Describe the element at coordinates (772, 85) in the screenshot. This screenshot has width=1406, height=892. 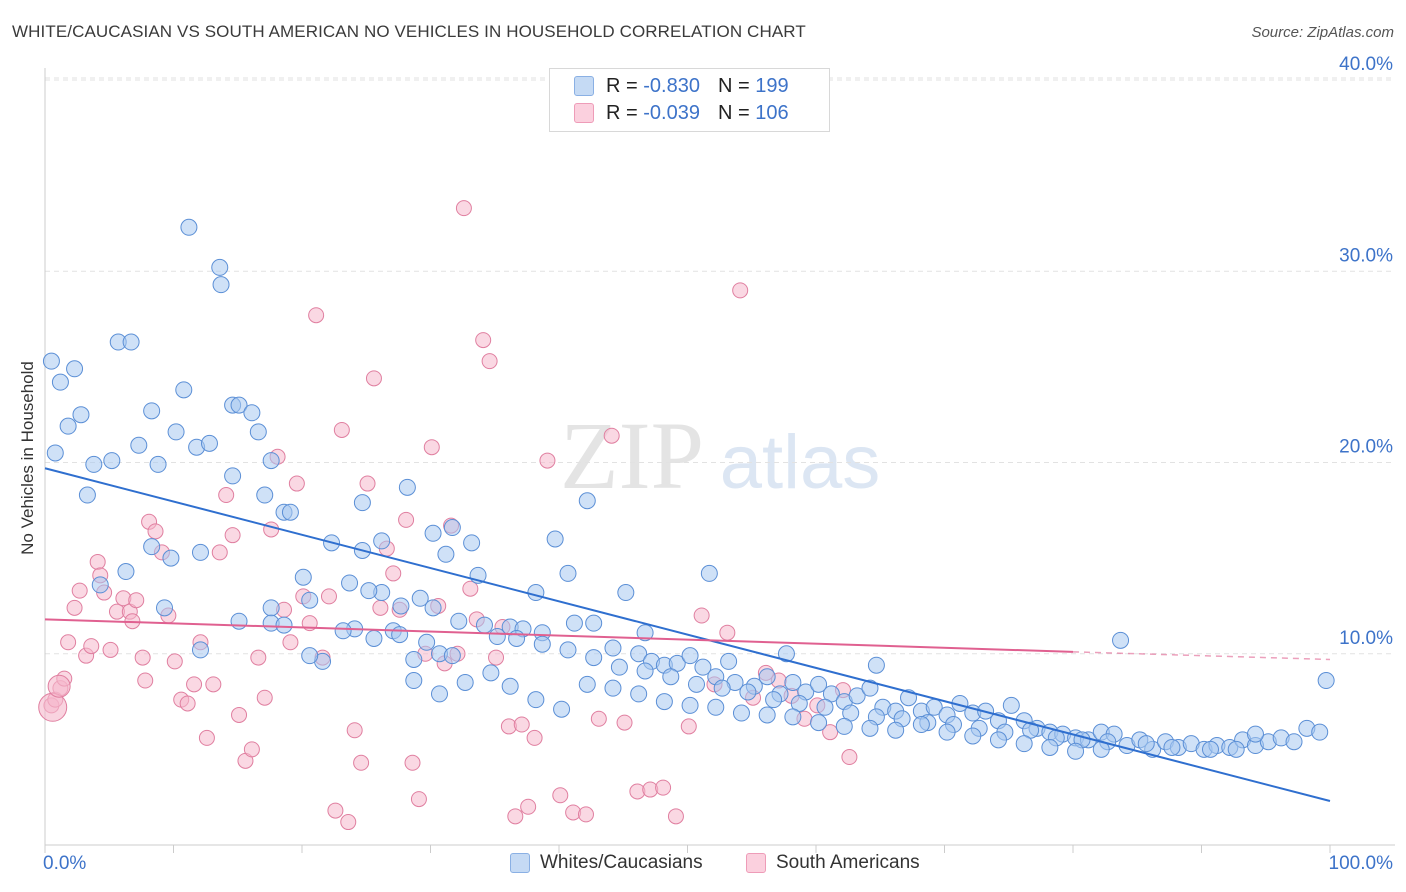
I see `legend-n-value: 199` at that location.